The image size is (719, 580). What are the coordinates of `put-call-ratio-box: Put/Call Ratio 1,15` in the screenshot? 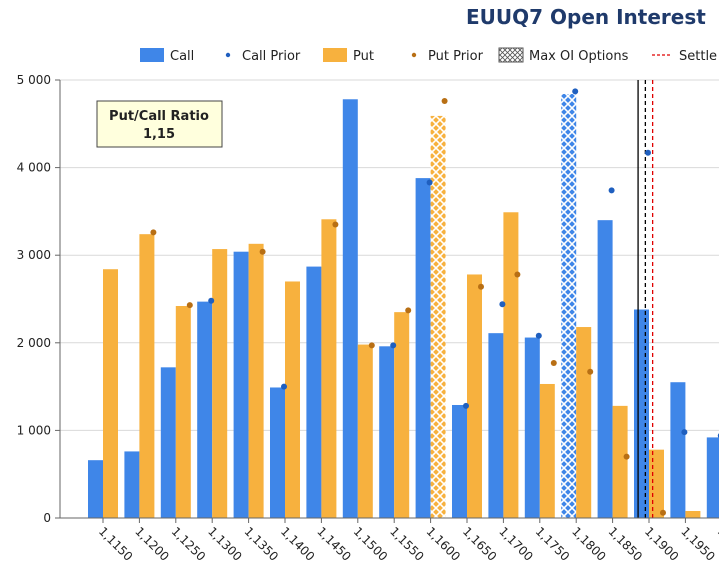 It's located at (159, 124).